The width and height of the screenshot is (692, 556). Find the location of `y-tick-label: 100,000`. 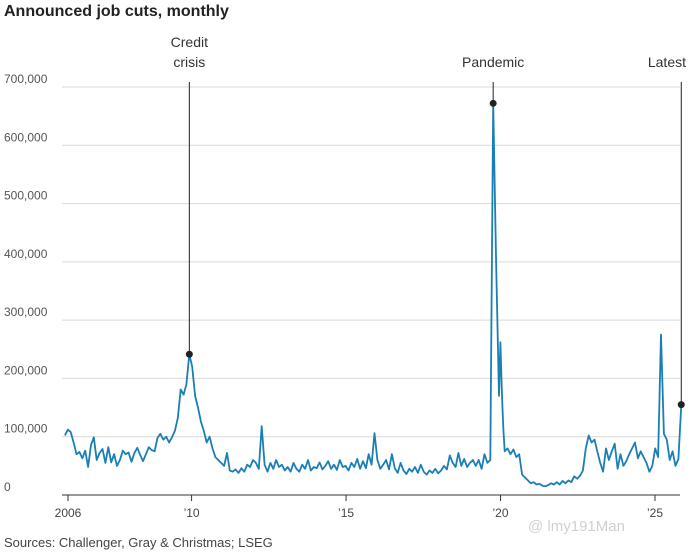

y-tick-label: 100,000 is located at coordinates (26, 429).